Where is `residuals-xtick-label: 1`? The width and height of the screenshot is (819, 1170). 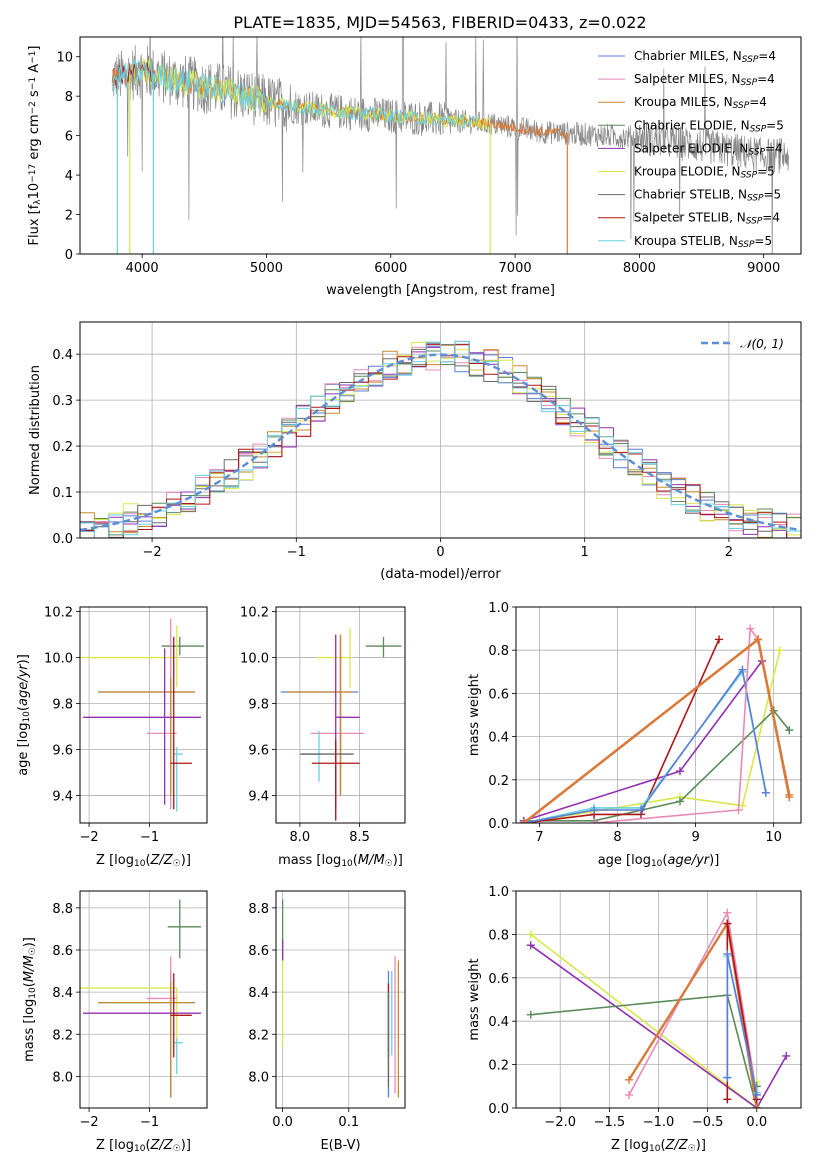
residuals-xtick-label: 1 is located at coordinates (585, 552).